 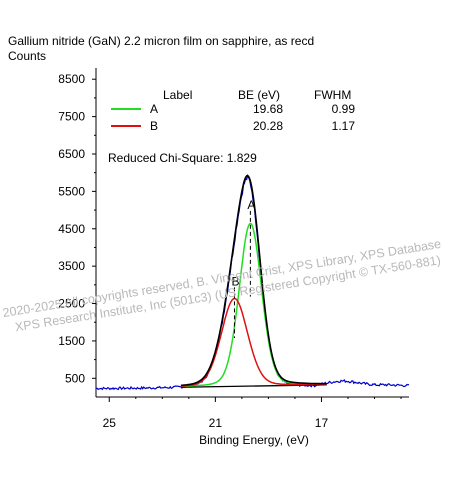 I want to click on peak-label-a: A, so click(x=251, y=205).